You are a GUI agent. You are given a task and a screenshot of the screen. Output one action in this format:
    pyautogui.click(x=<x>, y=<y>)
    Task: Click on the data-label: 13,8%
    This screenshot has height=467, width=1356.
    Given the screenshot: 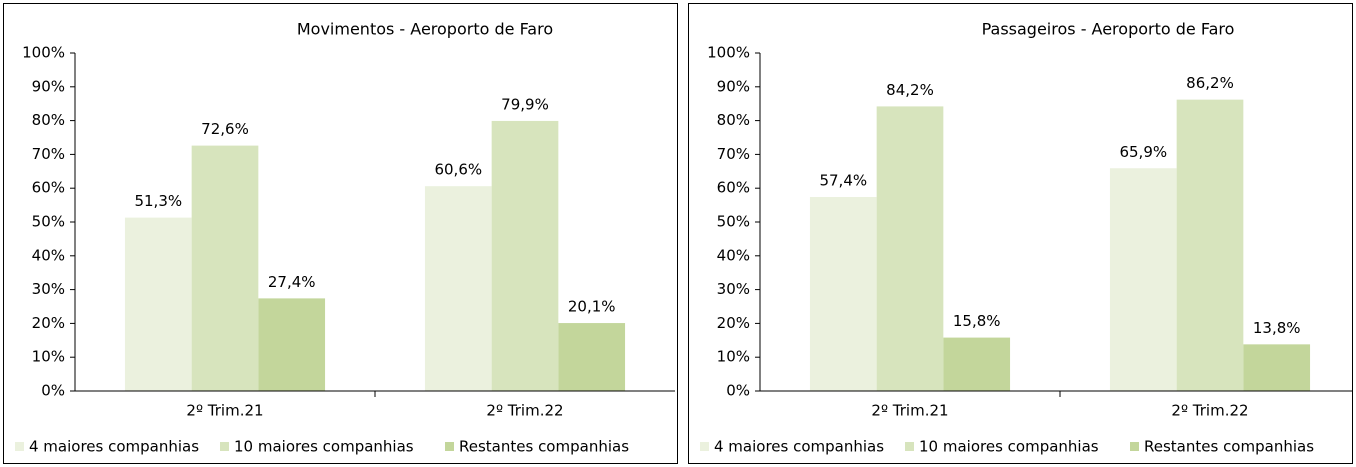 What is the action you would take?
    pyautogui.click(x=1277, y=328)
    